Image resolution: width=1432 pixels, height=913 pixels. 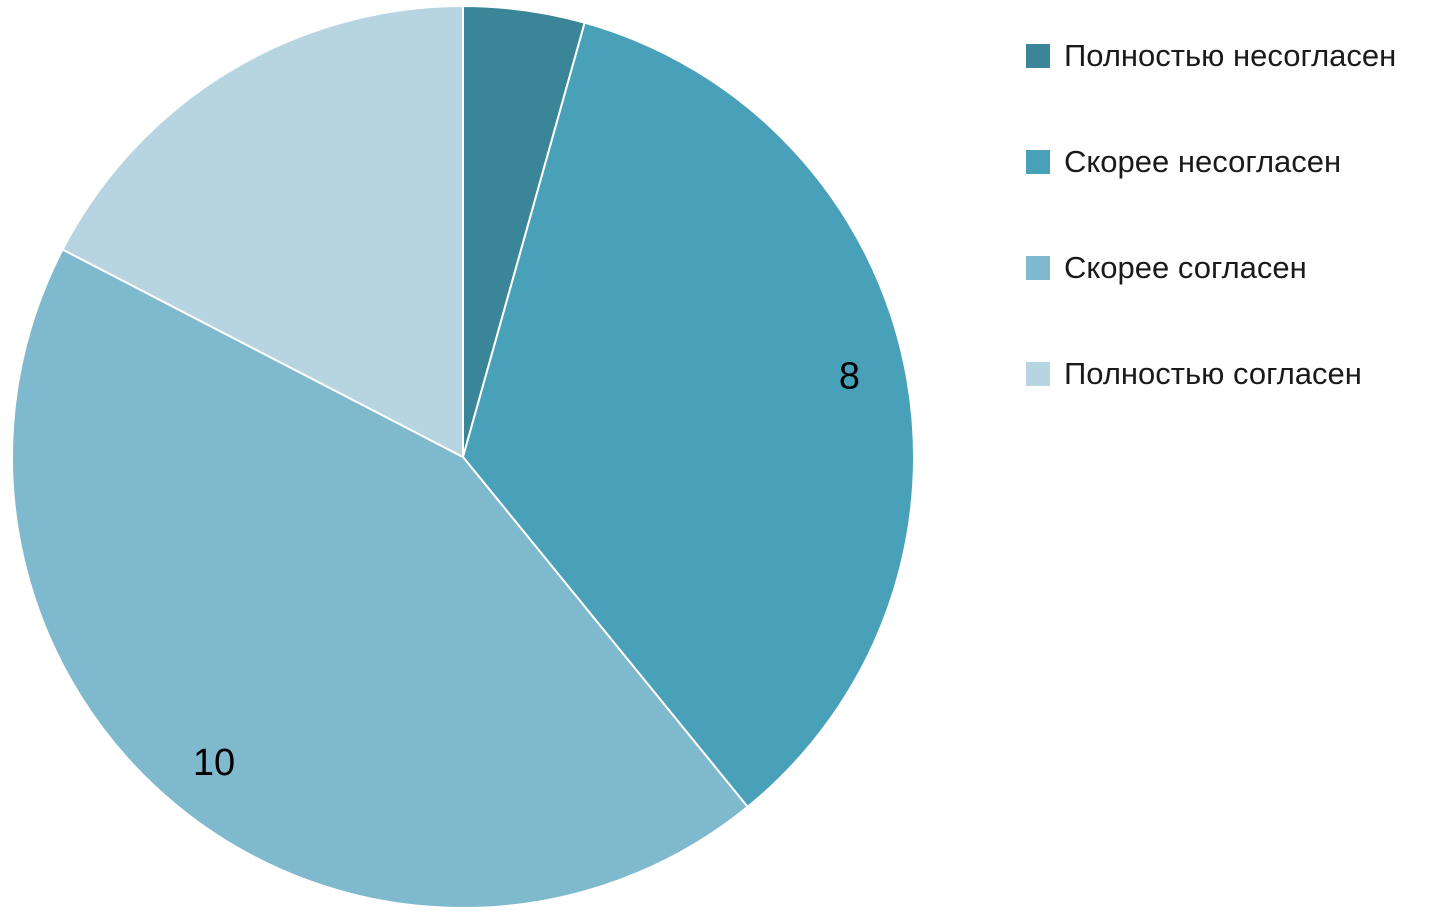 I want to click on data-label-3: 10, so click(x=214, y=763).